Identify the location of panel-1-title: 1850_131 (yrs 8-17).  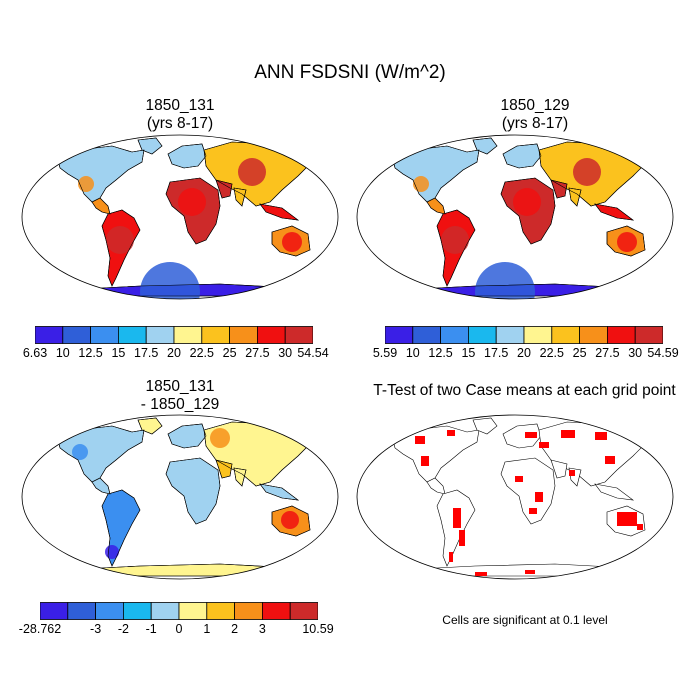
(180, 115).